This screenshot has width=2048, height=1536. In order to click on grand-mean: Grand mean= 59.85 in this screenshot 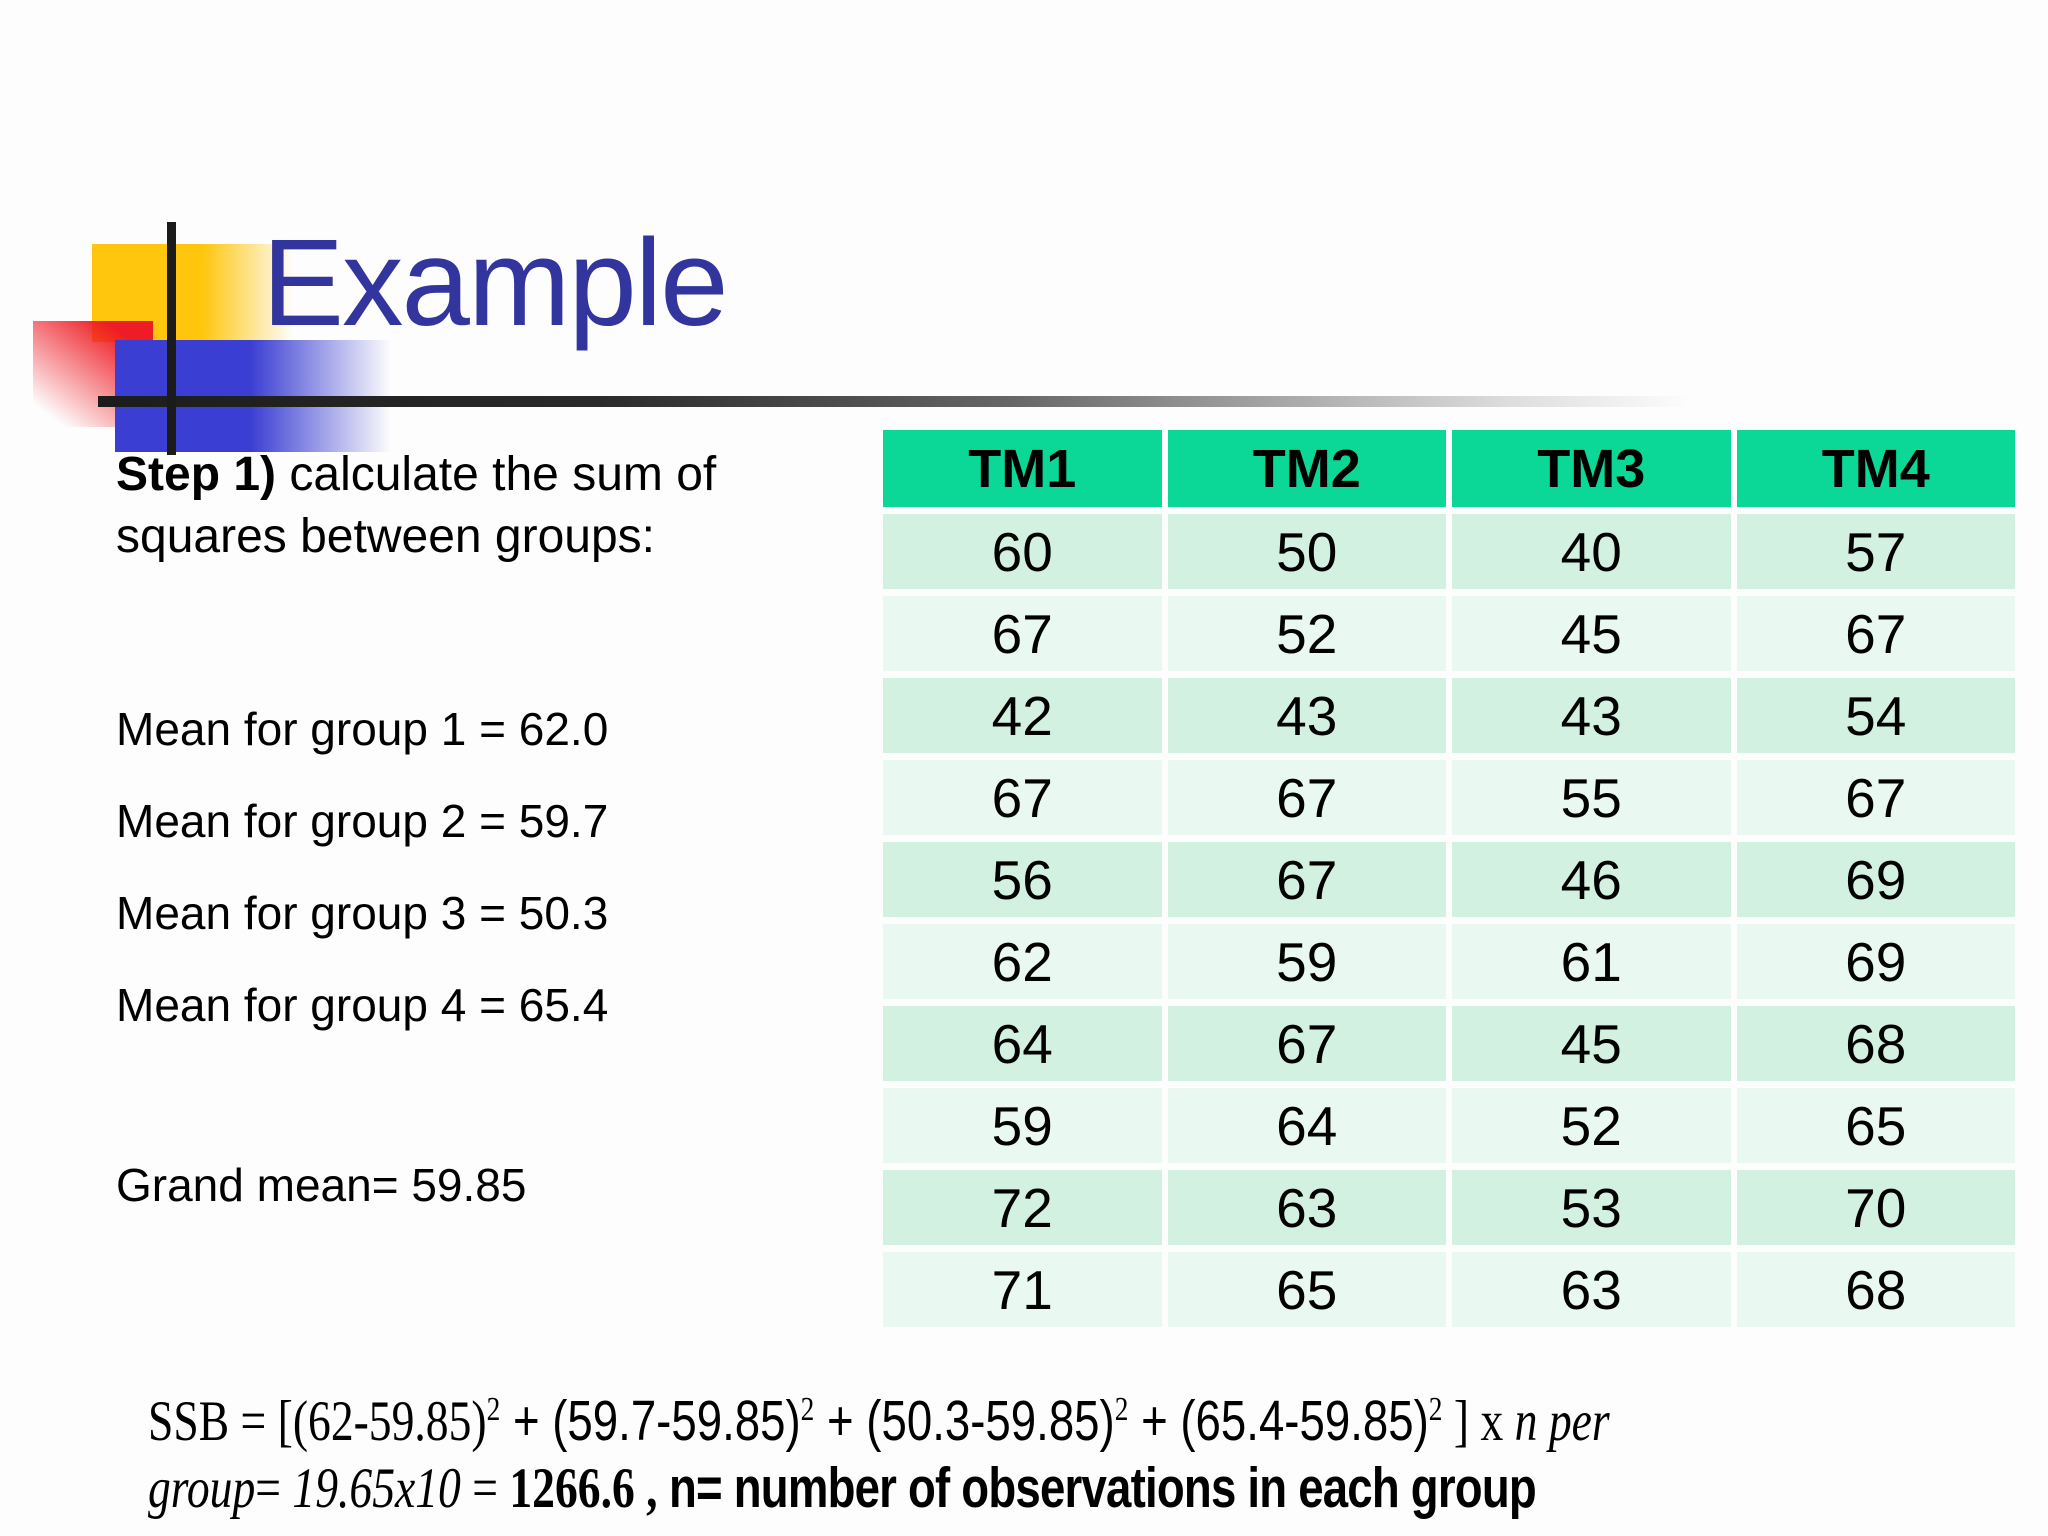, I will do `click(321, 1185)`.